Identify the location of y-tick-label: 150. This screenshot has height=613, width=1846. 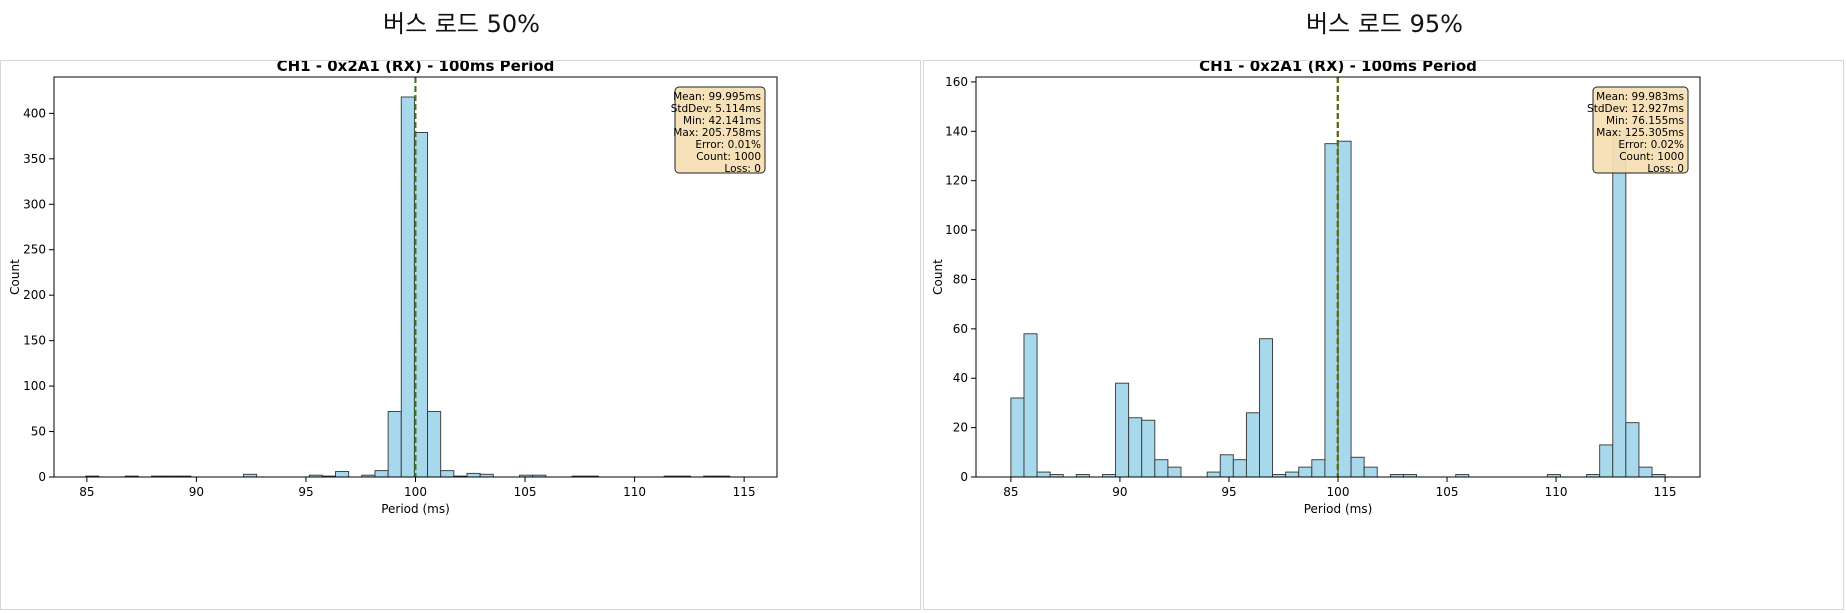
(34, 341).